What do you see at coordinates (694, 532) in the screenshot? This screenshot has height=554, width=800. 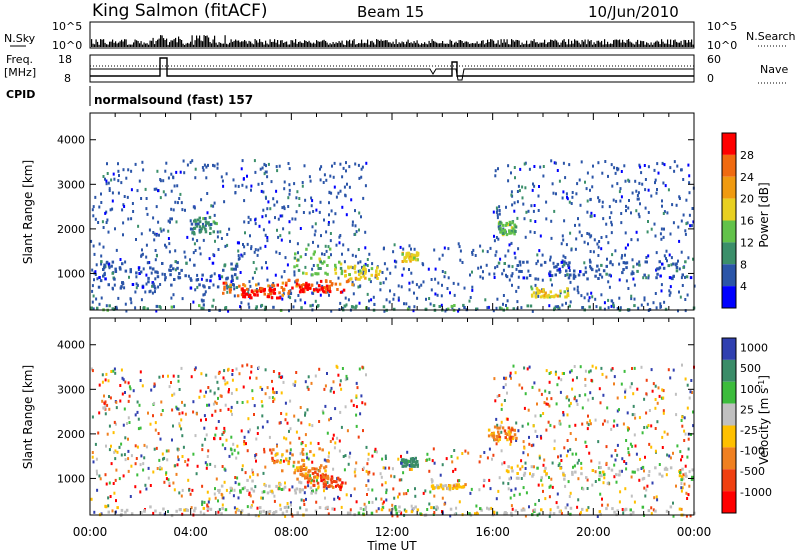 I see `time-tick-label: 00:00` at bounding box center [694, 532].